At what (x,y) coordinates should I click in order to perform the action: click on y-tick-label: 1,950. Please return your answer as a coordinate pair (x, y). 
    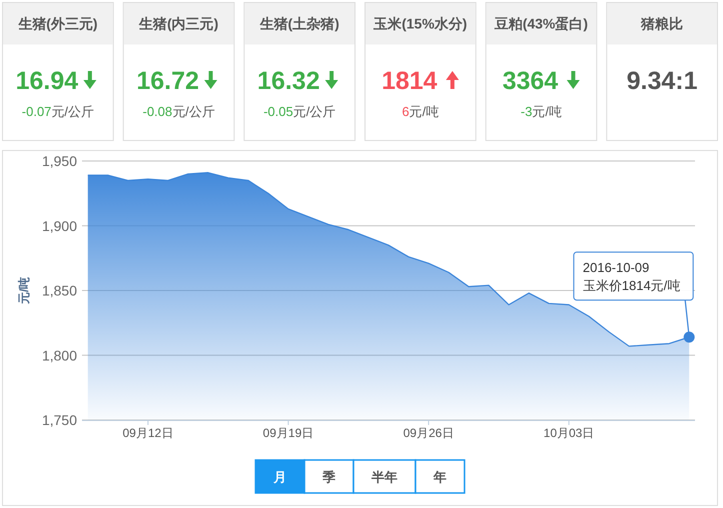
    Looking at the image, I should click on (60, 161).